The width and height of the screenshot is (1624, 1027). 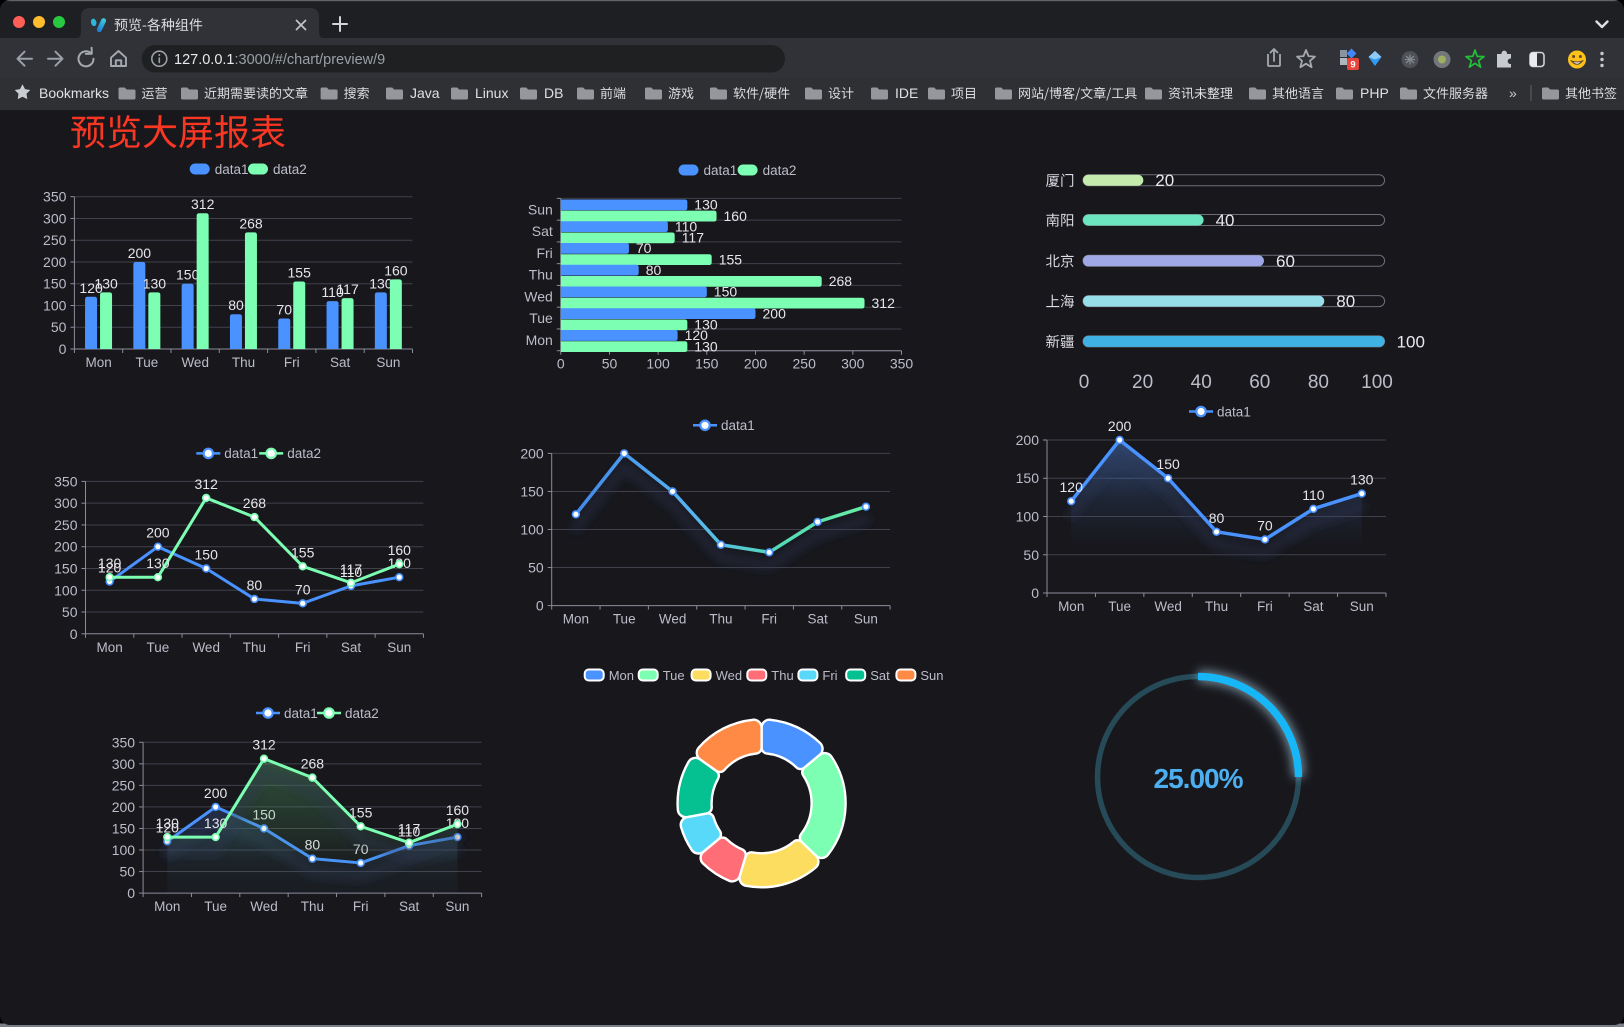 What do you see at coordinates (425, 93) in the screenshot?
I see `svg-text: Java` at bounding box center [425, 93].